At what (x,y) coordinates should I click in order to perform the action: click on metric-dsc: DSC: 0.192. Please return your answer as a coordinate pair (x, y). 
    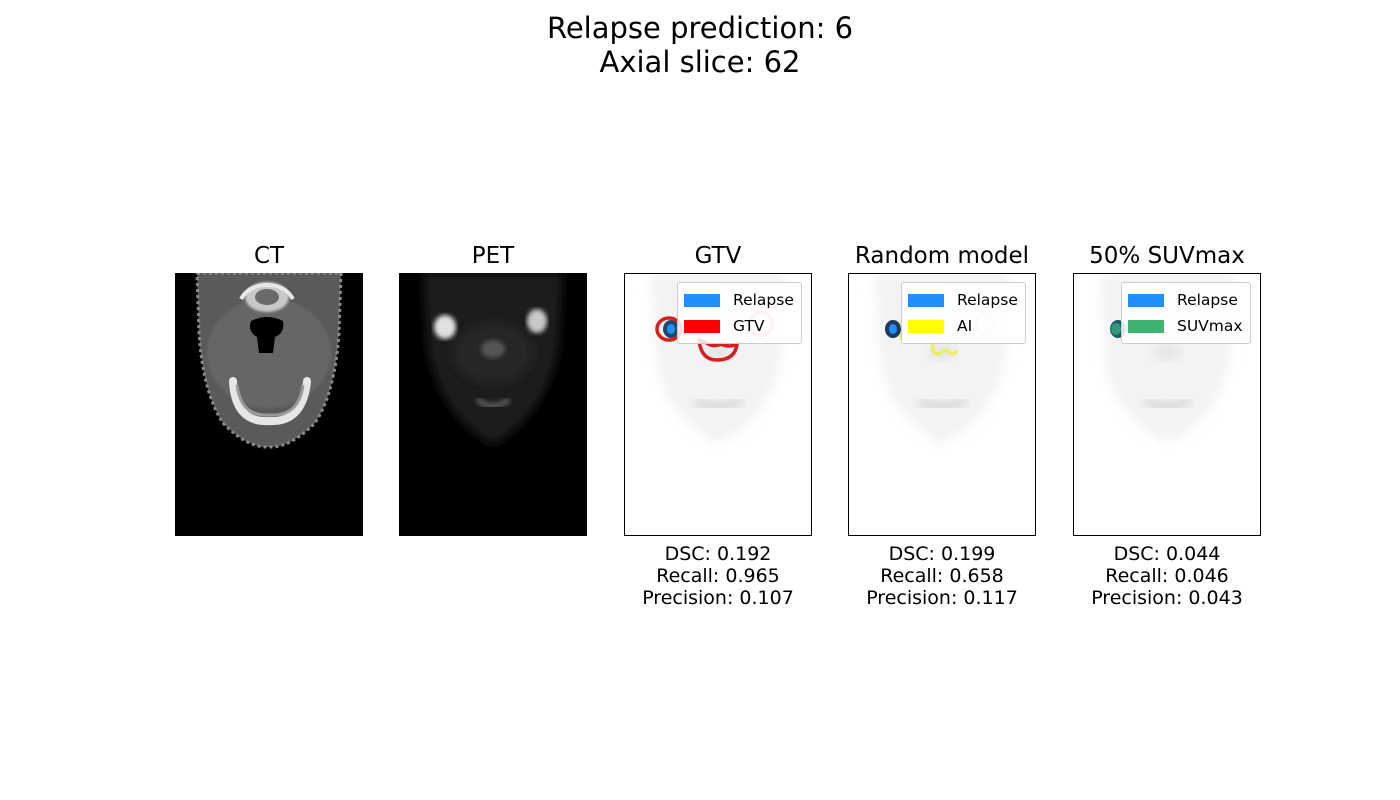
    Looking at the image, I should click on (718, 554).